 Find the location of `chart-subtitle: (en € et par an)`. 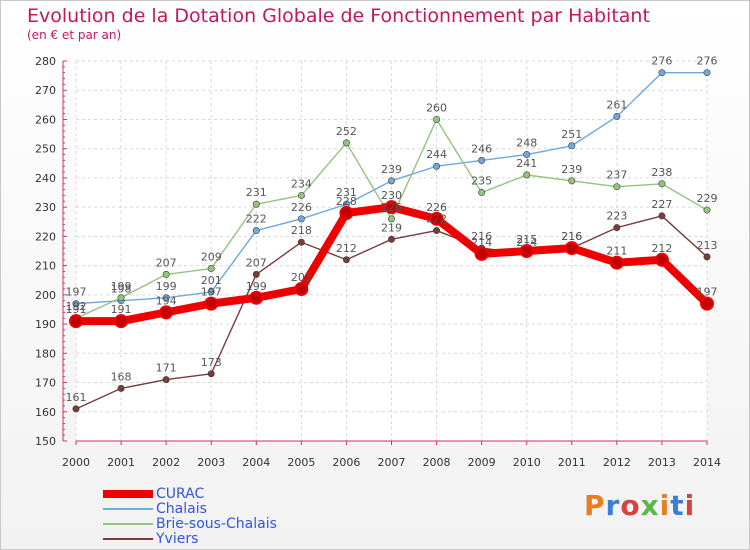

chart-subtitle: (en € et par an) is located at coordinates (74, 35).